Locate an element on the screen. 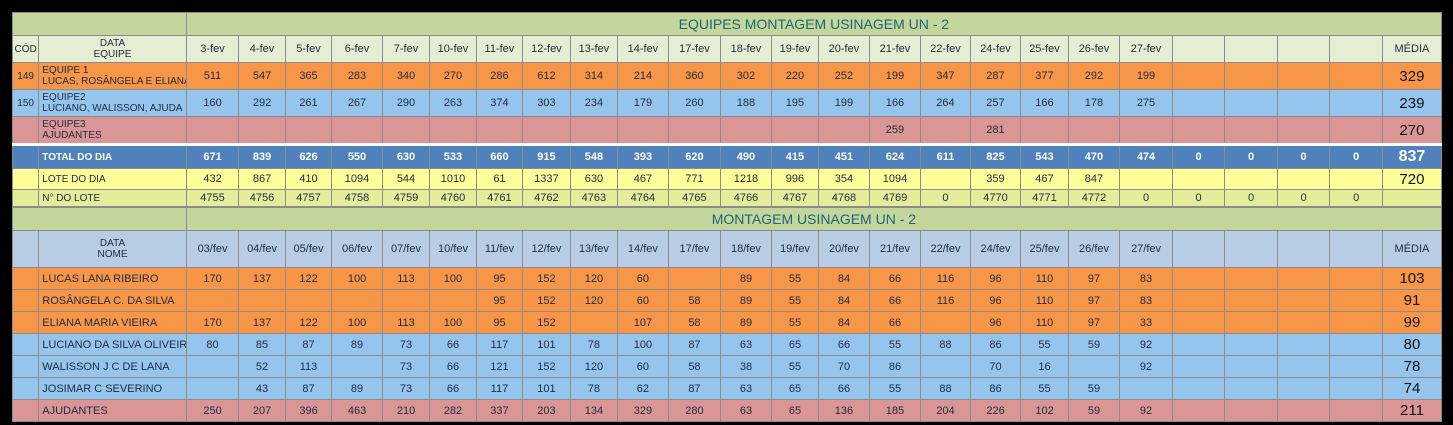  value-cell: 152 is located at coordinates (546, 300).